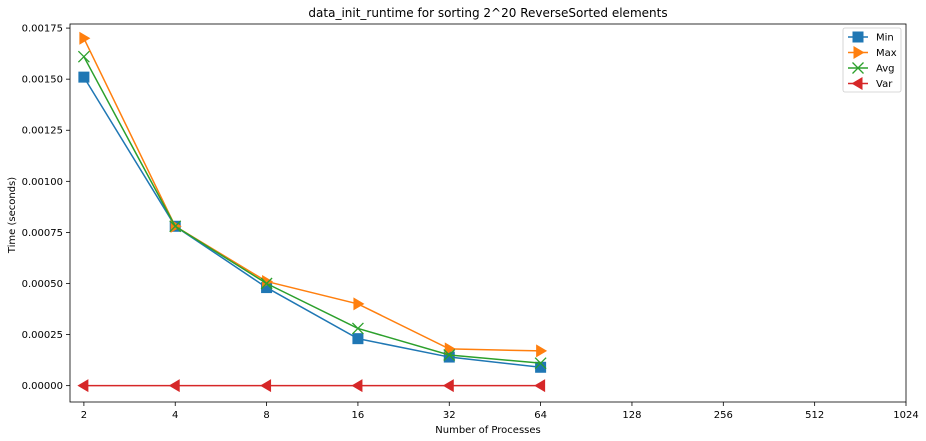  What do you see at coordinates (540, 415) in the screenshot?
I see `x-tick-label: 64` at bounding box center [540, 415].